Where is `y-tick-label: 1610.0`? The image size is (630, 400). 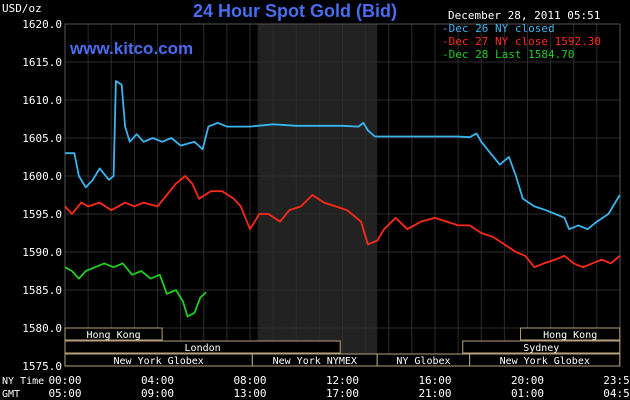 y-tick-label: 1610.0 is located at coordinates (42, 100).